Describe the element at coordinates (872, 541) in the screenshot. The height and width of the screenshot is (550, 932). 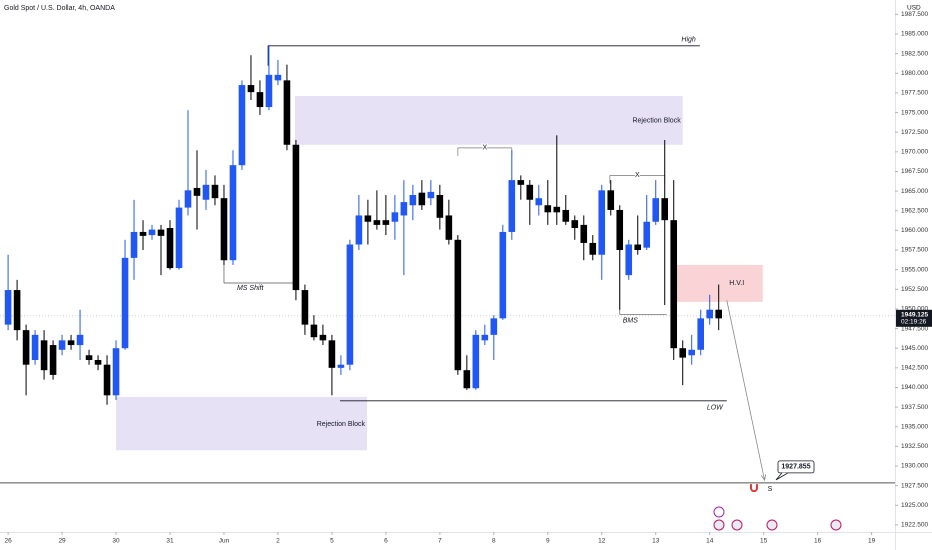
I see `x-tick-label: 19` at that location.